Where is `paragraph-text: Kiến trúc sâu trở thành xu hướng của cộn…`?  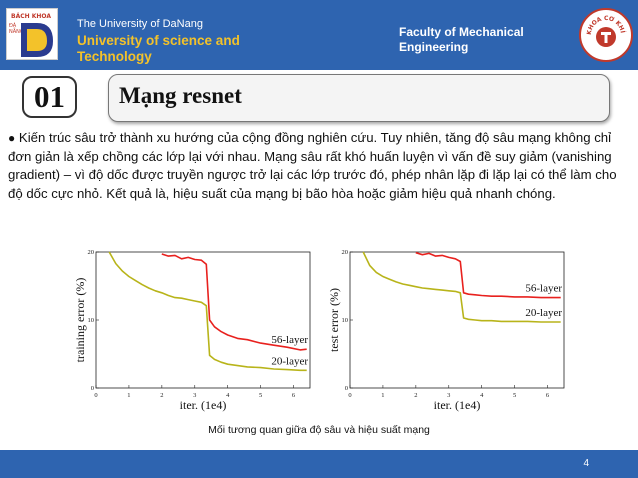 paragraph-text: Kiến trúc sâu trở thành xu hướng của cộn… is located at coordinates (312, 165).